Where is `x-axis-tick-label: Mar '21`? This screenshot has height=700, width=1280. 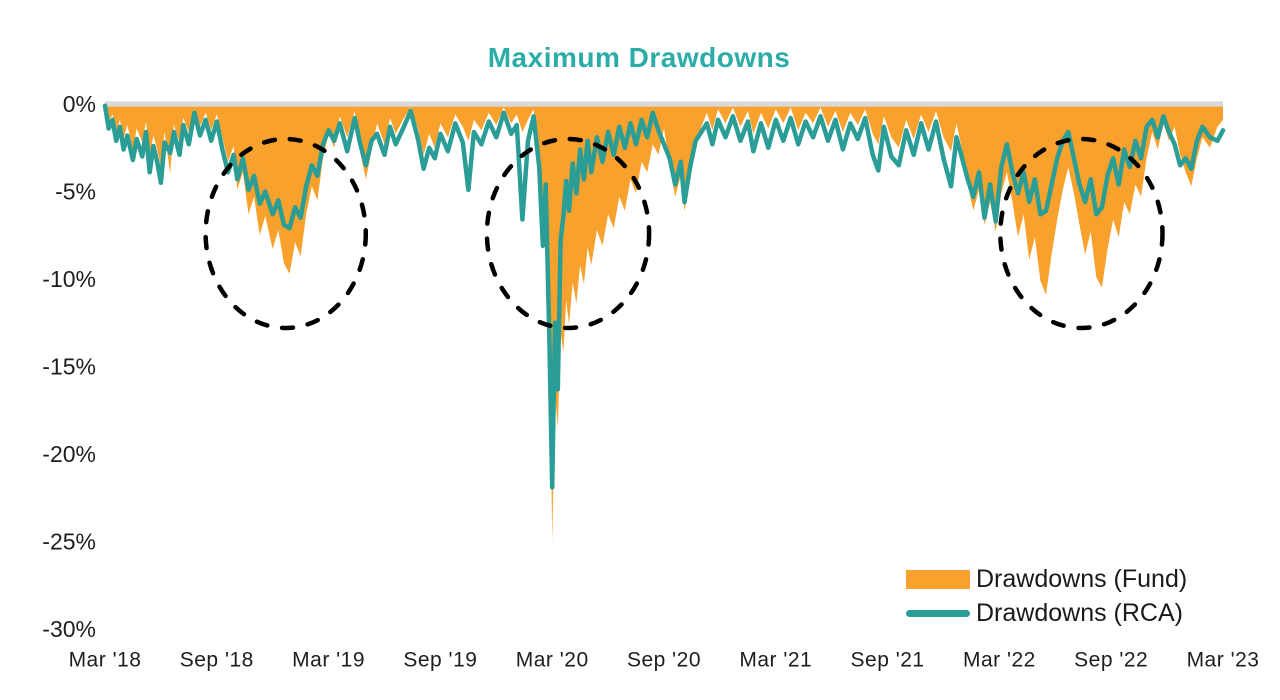 x-axis-tick-label: Mar '21 is located at coordinates (775, 660).